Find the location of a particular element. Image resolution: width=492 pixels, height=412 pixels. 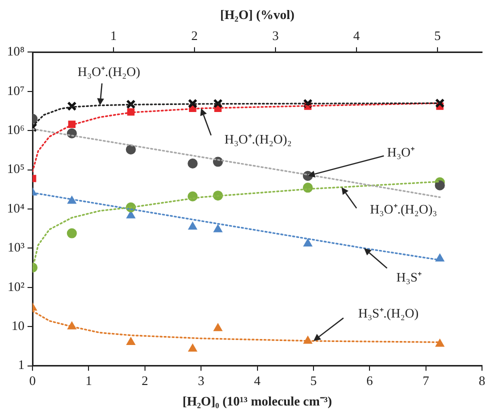

x2-tick-label: 2 is located at coordinates (194, 35).